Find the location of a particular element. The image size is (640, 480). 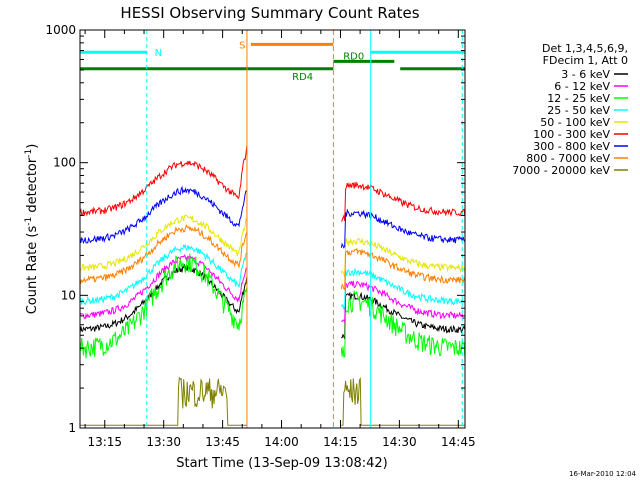

timestamp: 16-Mar-2010 12:04 is located at coordinates (602, 474).